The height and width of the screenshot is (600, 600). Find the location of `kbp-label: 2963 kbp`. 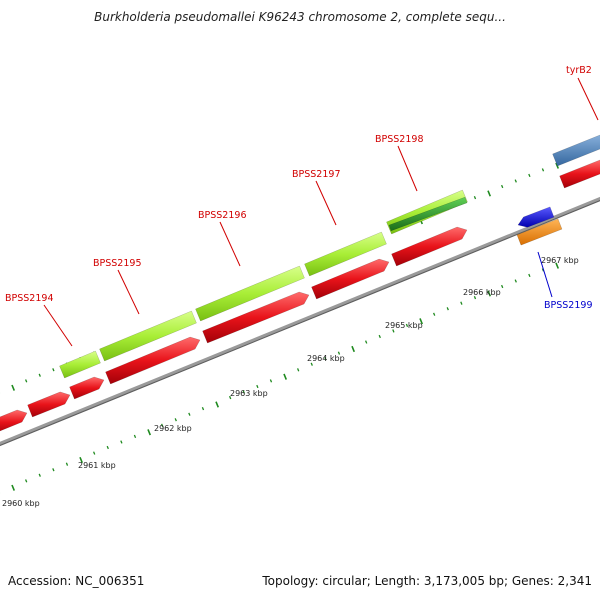

kbp-label: 2963 kbp is located at coordinates (249, 393).